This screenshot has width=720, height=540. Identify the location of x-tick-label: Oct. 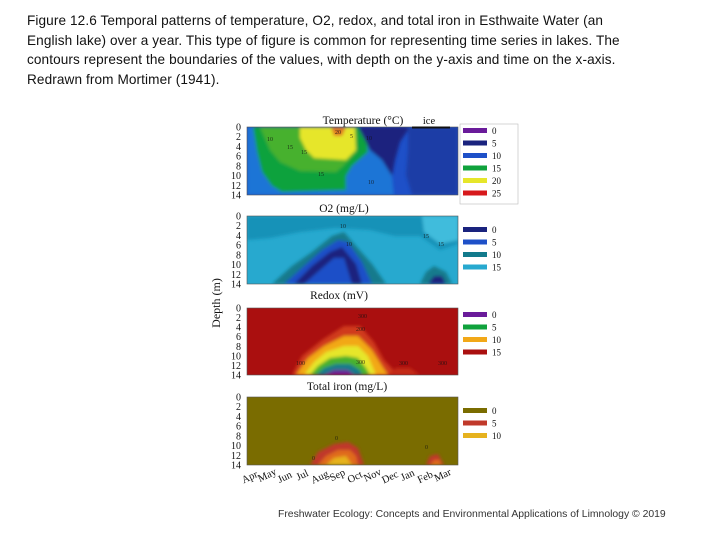
(355, 478).